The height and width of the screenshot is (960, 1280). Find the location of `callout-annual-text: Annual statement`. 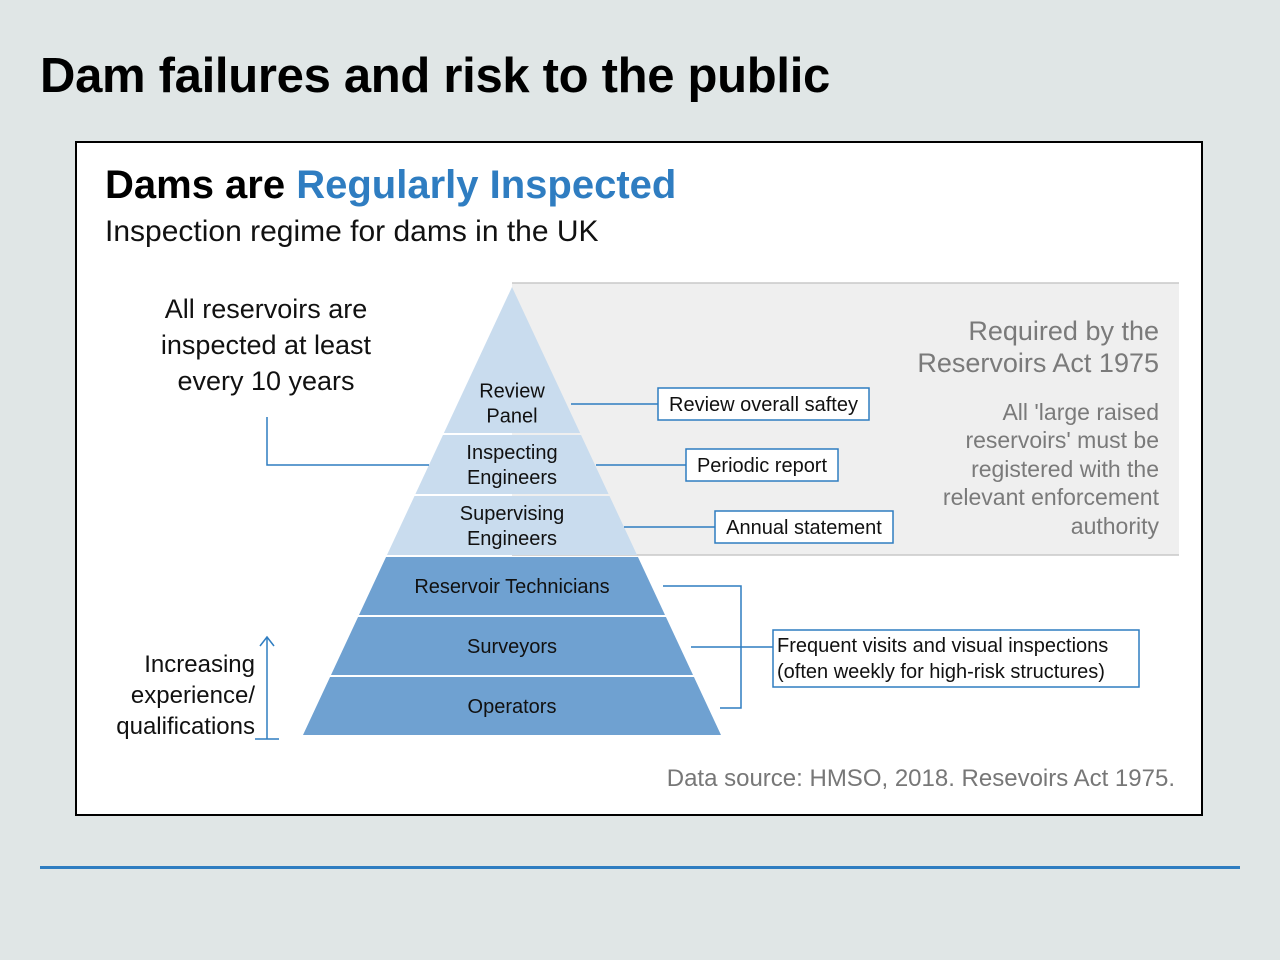

callout-annual-text: Annual statement is located at coordinates (804, 528).